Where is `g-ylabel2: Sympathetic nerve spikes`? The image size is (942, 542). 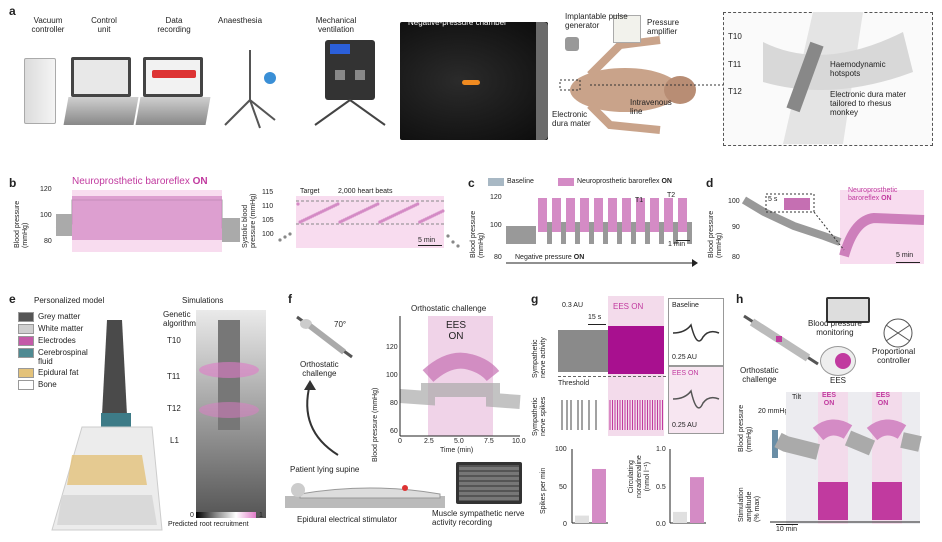
g-ylabel2: Sympathetic nerve spikes is located at coordinates (539, 416).